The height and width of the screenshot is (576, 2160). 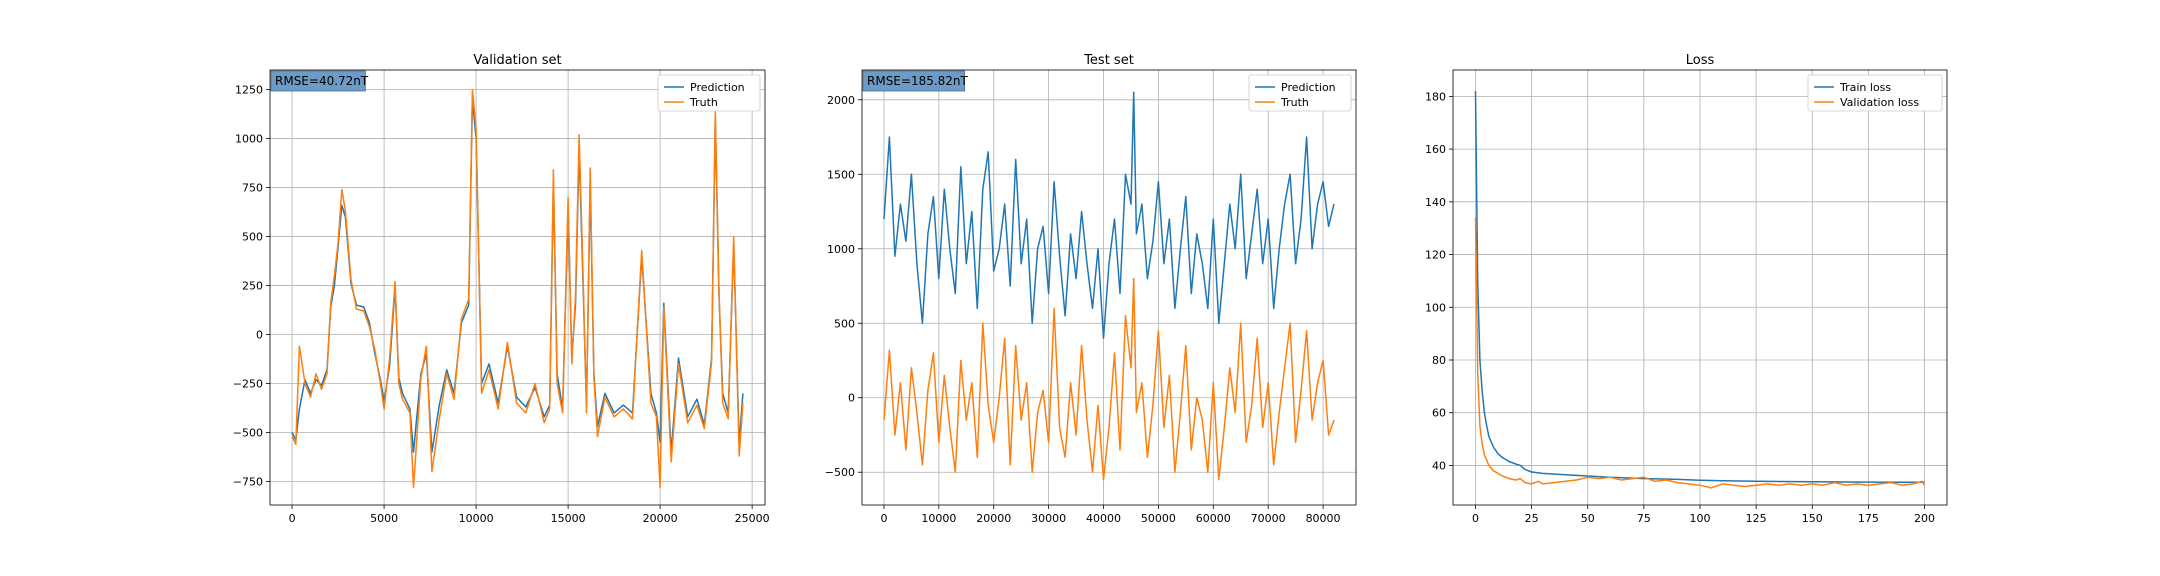 I want to click on loss-series, so click(x=1700, y=290).